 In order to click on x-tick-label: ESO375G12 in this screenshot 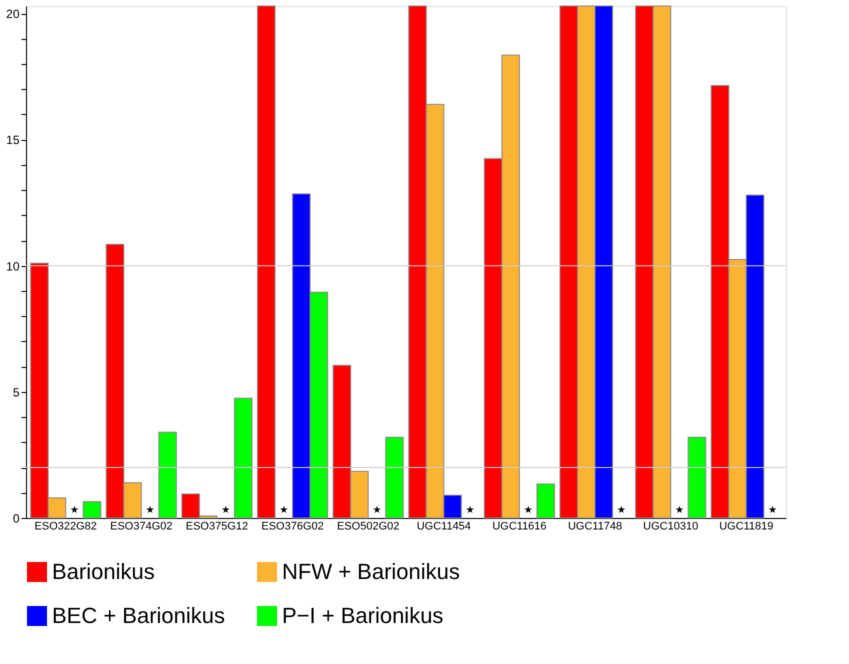, I will do `click(217, 526)`.